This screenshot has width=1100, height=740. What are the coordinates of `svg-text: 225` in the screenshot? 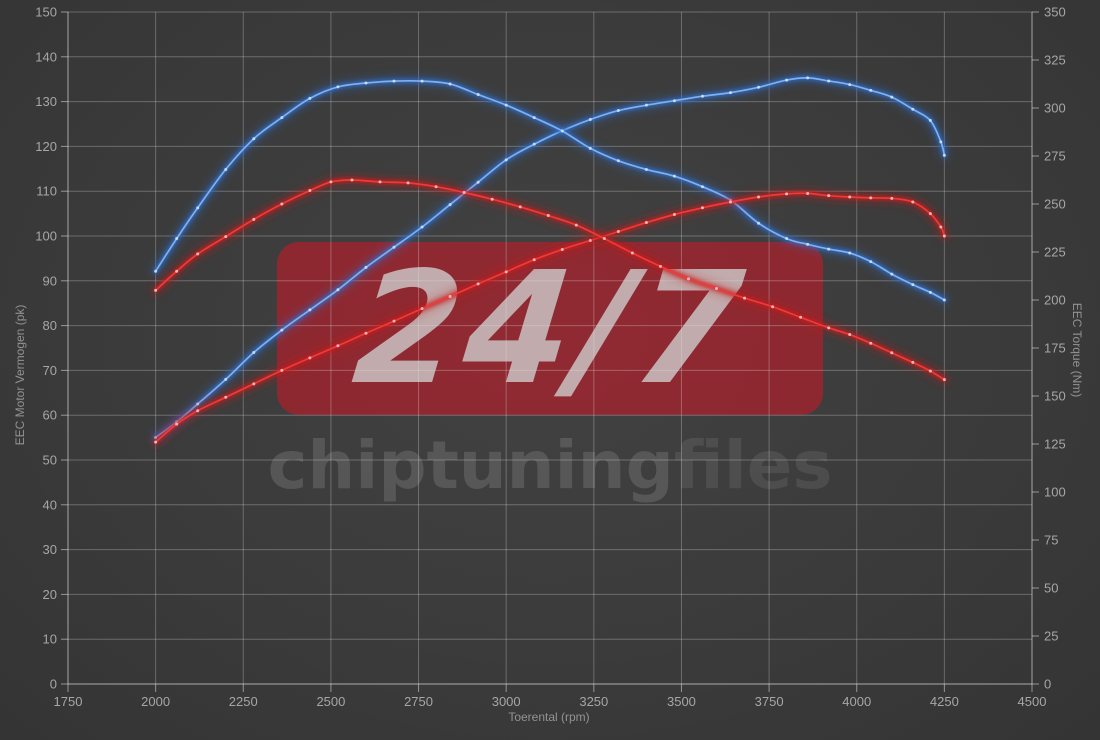 It's located at (1055, 252).